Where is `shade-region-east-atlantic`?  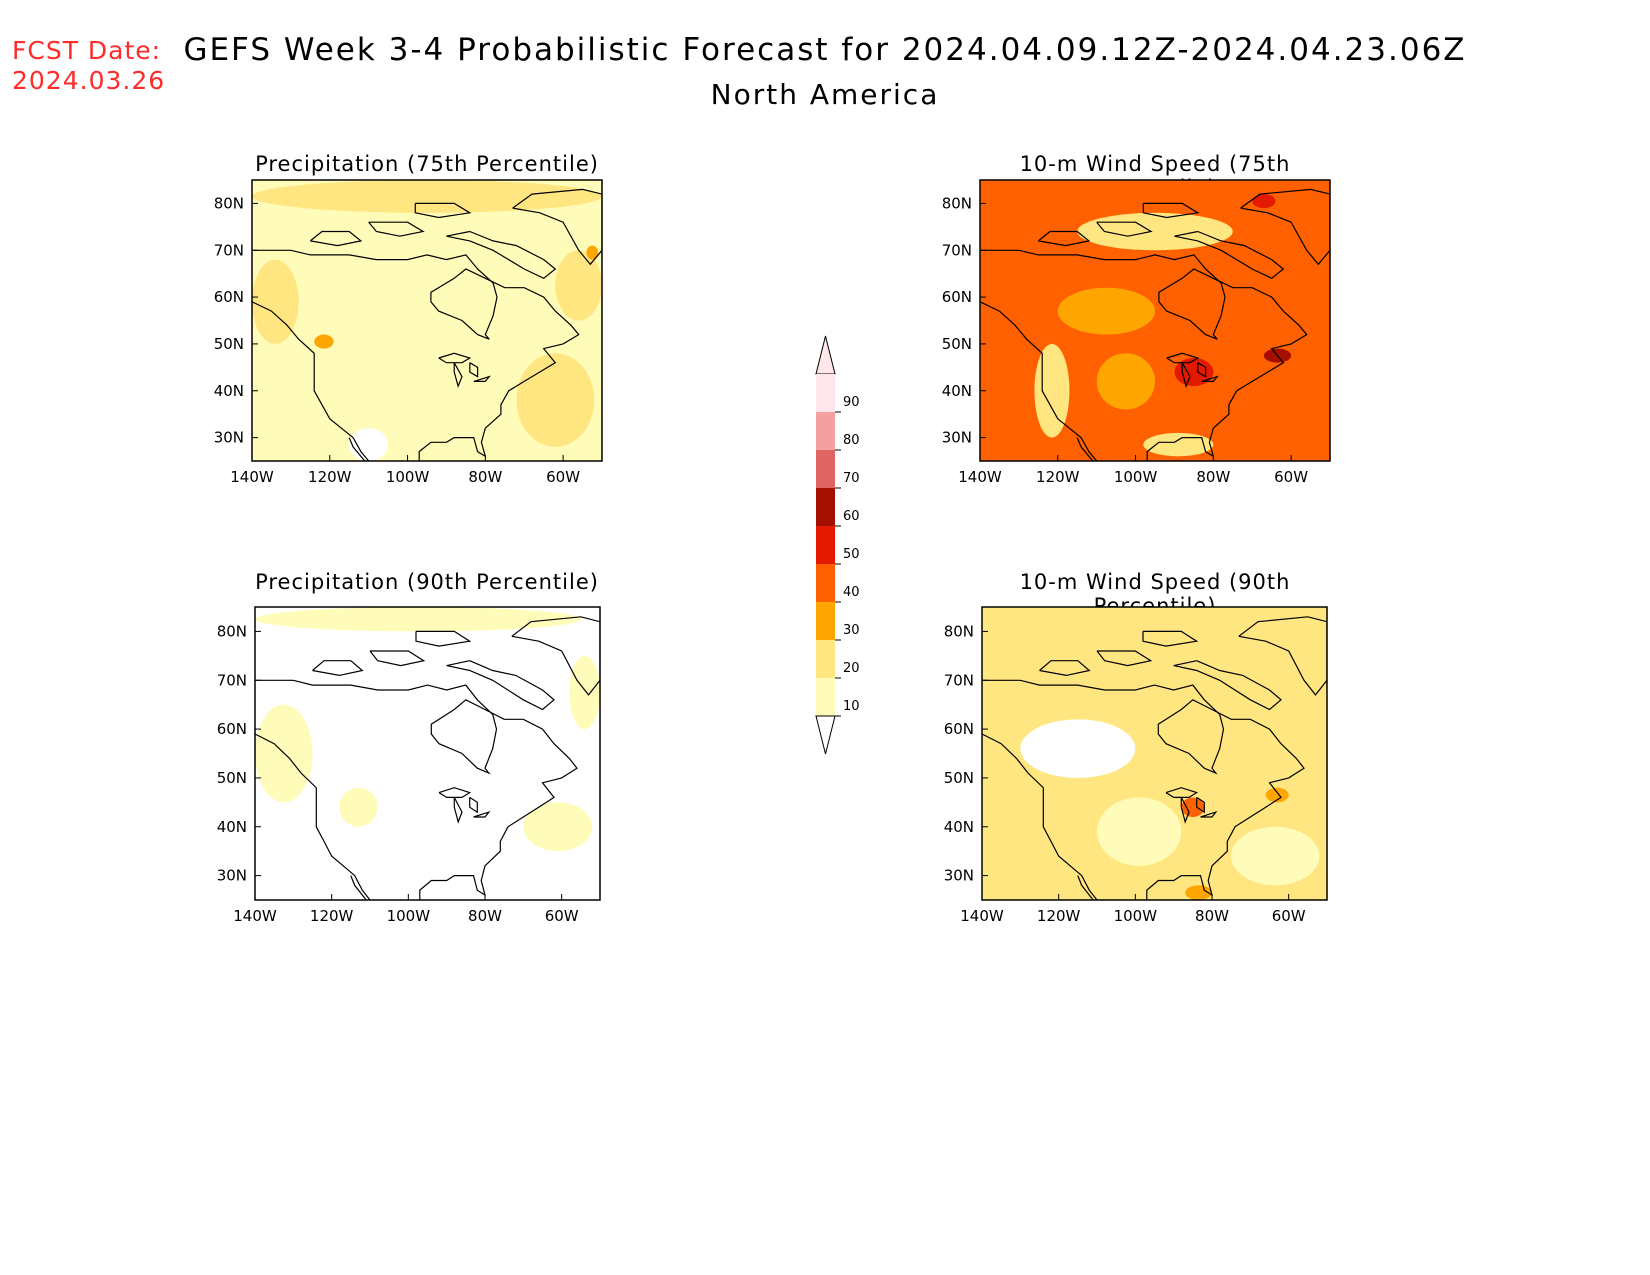 shade-region-east-atlantic is located at coordinates (558, 827).